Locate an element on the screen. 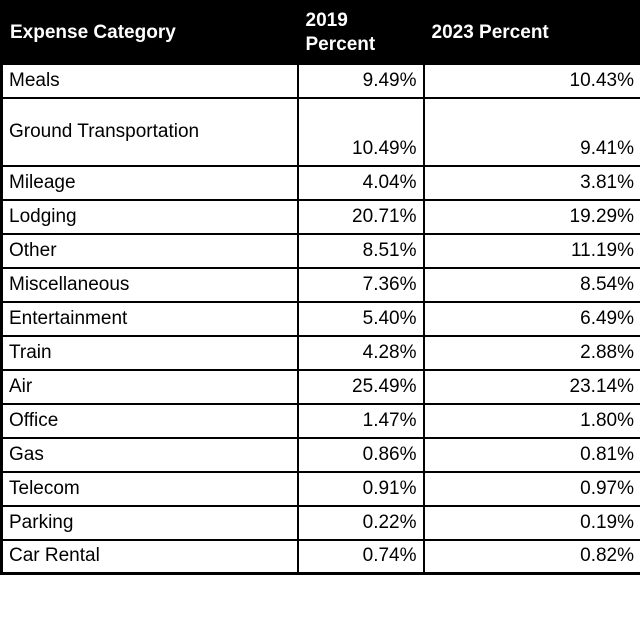  category-cell: Gas is located at coordinates (149, 454).